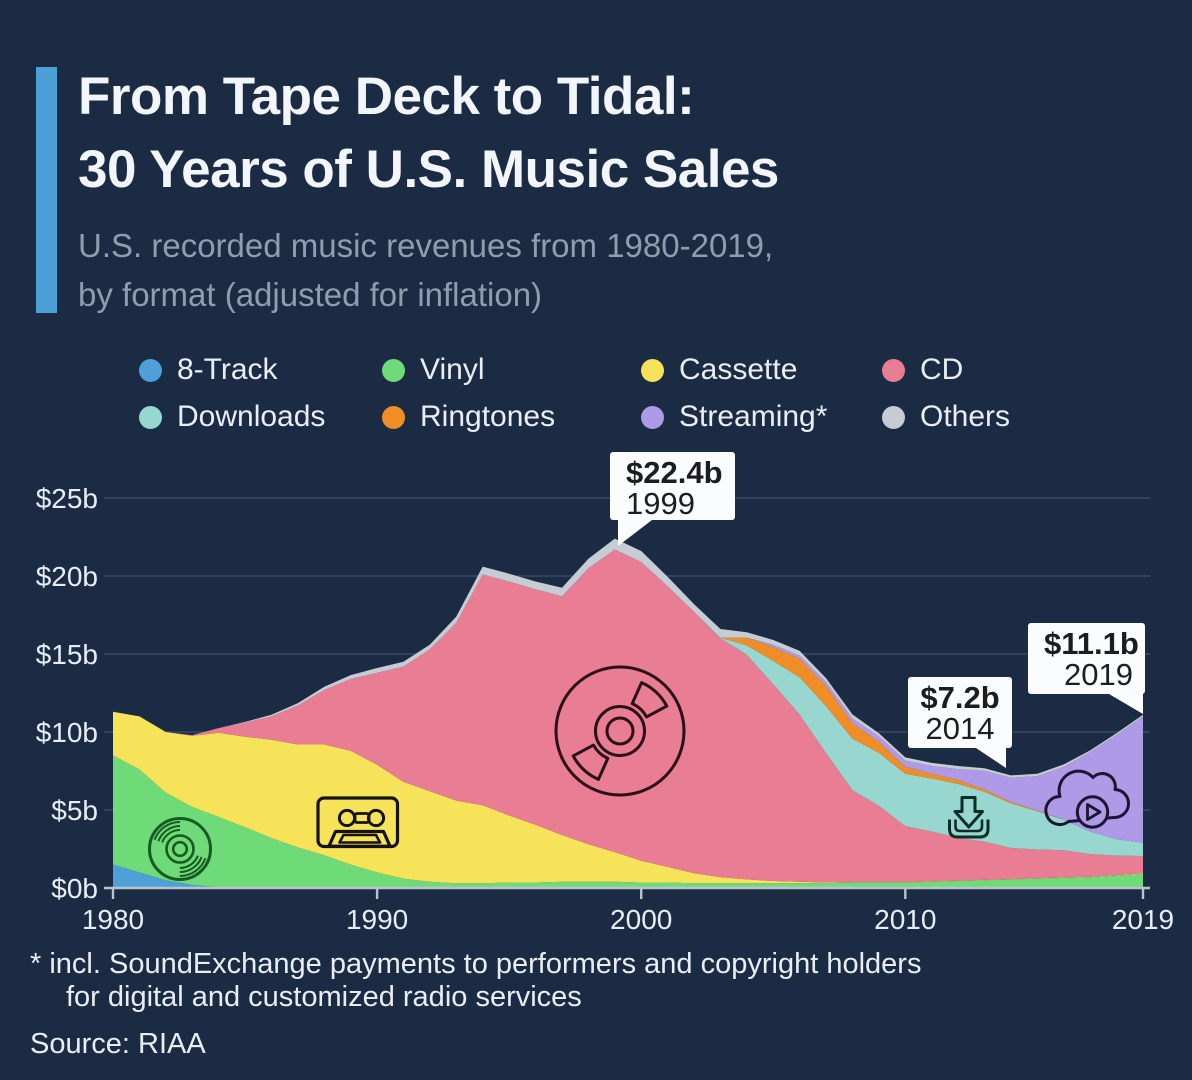 The width and height of the screenshot is (1192, 1080). I want to click on axis-layer, so click(627, 892).